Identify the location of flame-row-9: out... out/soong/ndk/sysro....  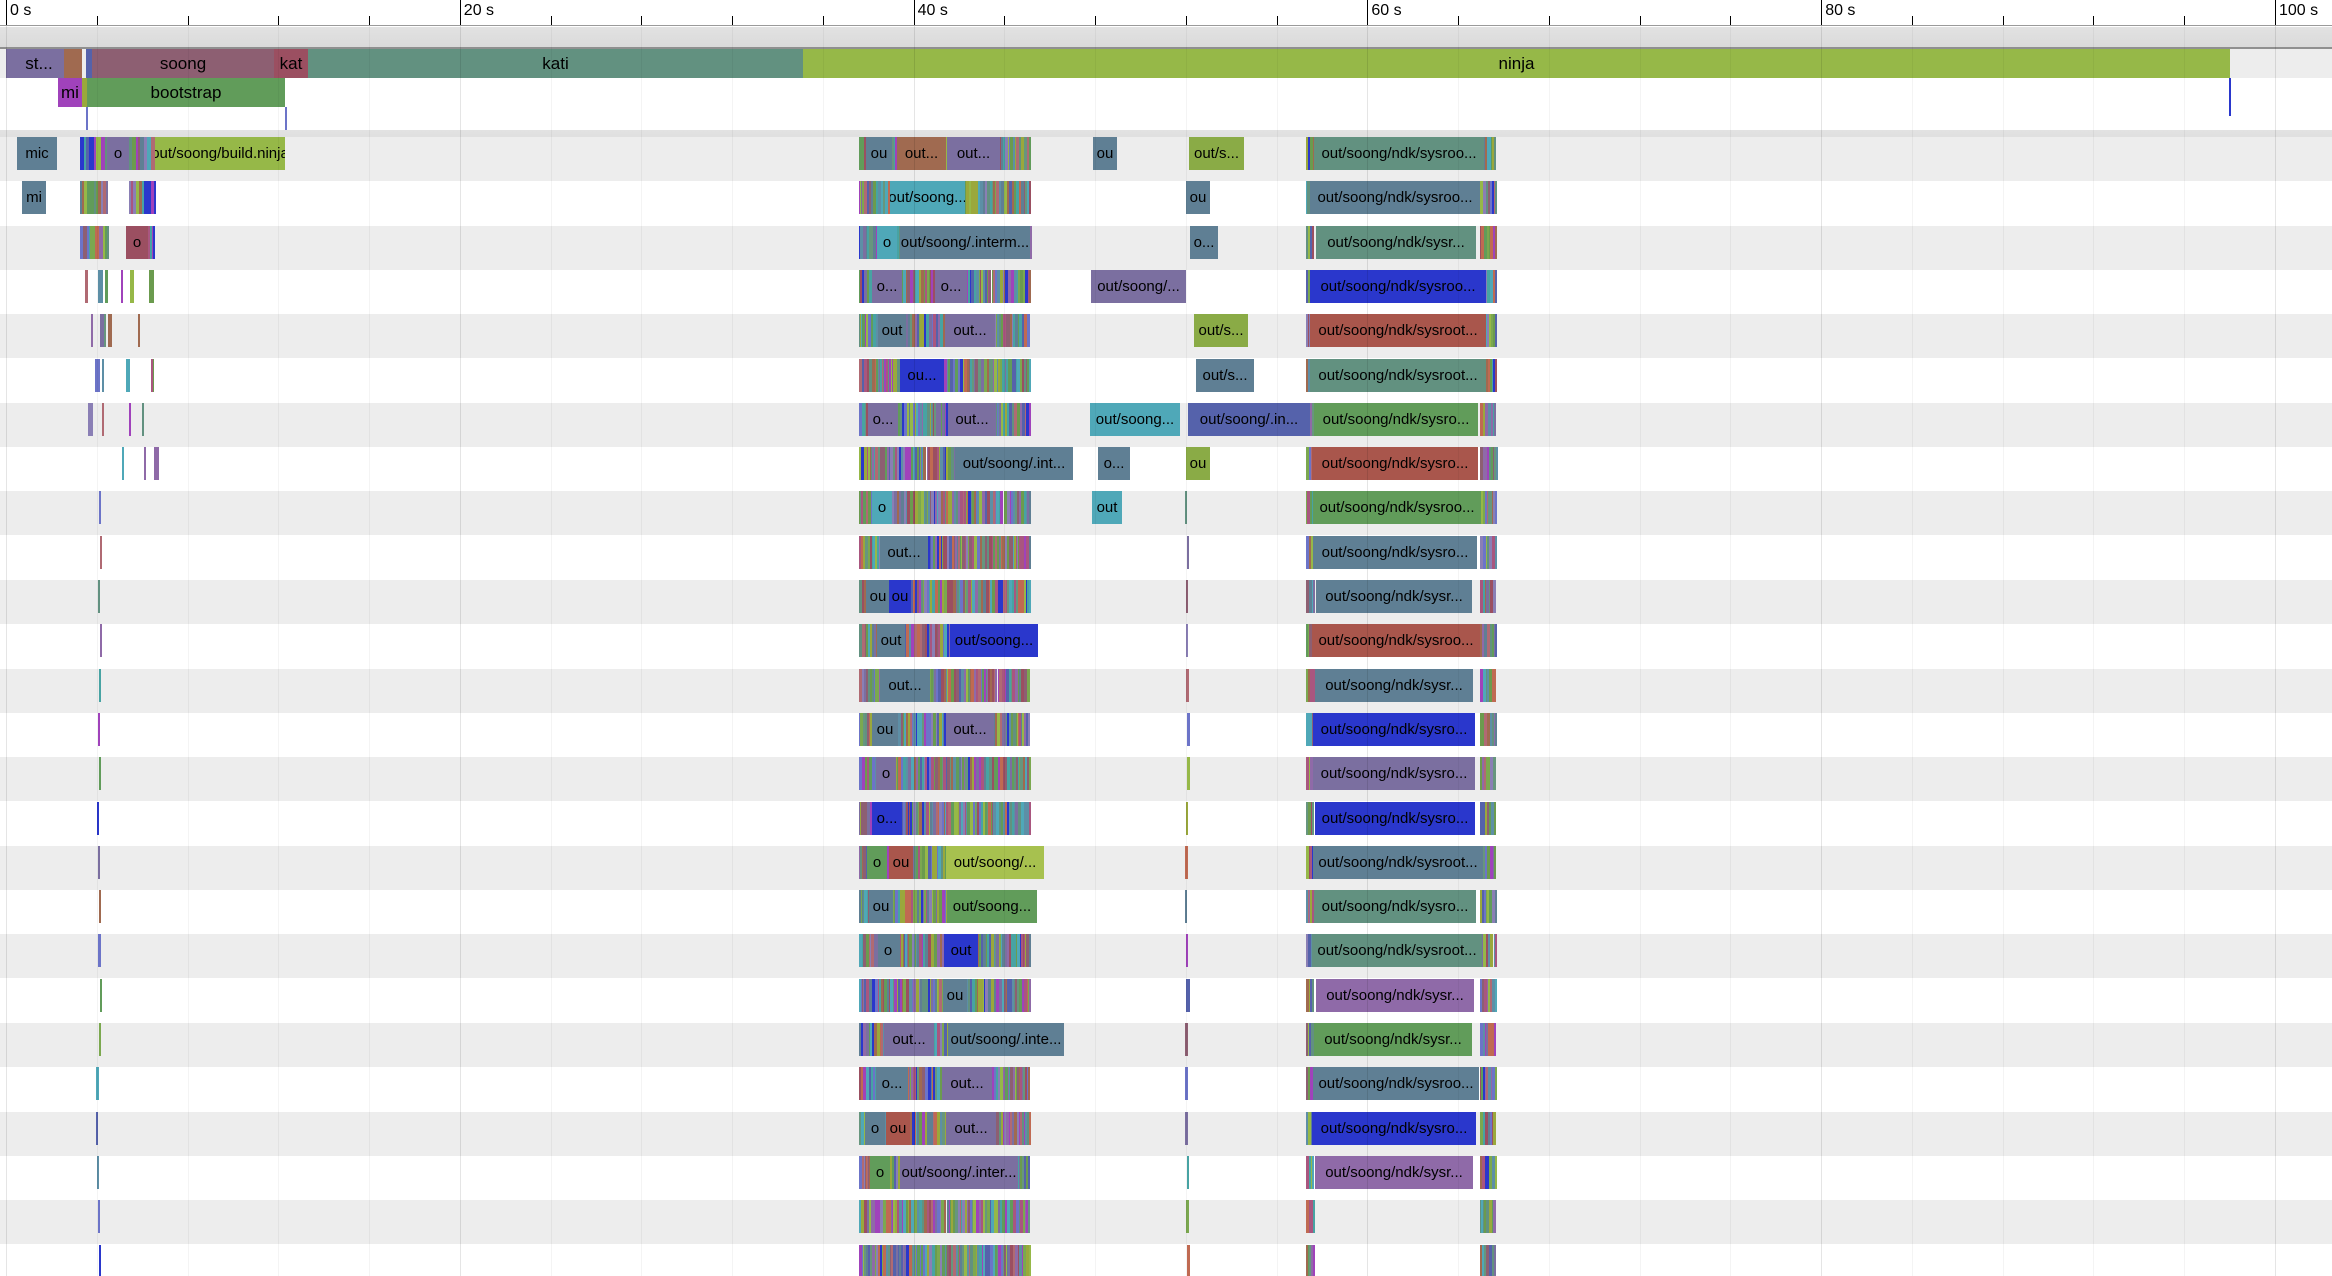
(1166, 558).